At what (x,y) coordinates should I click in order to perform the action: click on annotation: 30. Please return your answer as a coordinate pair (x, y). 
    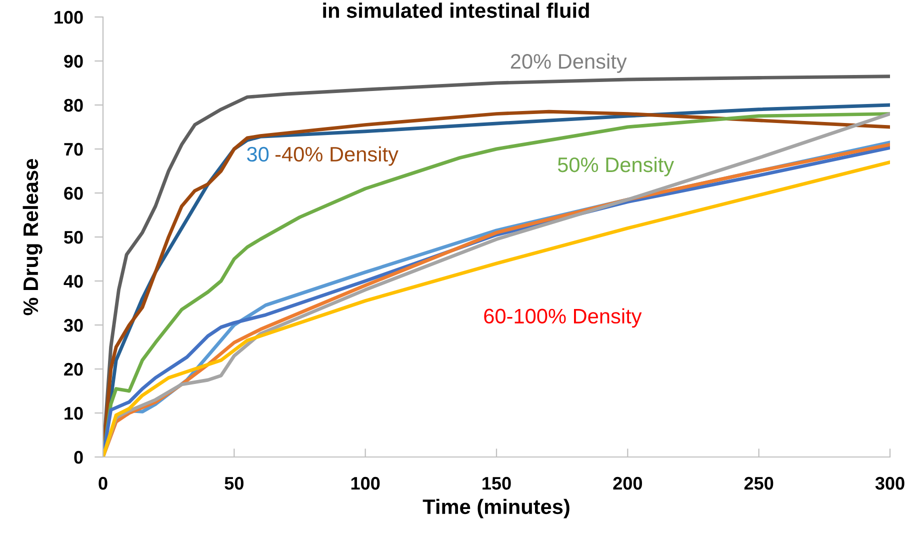
    Looking at the image, I should click on (258, 154).